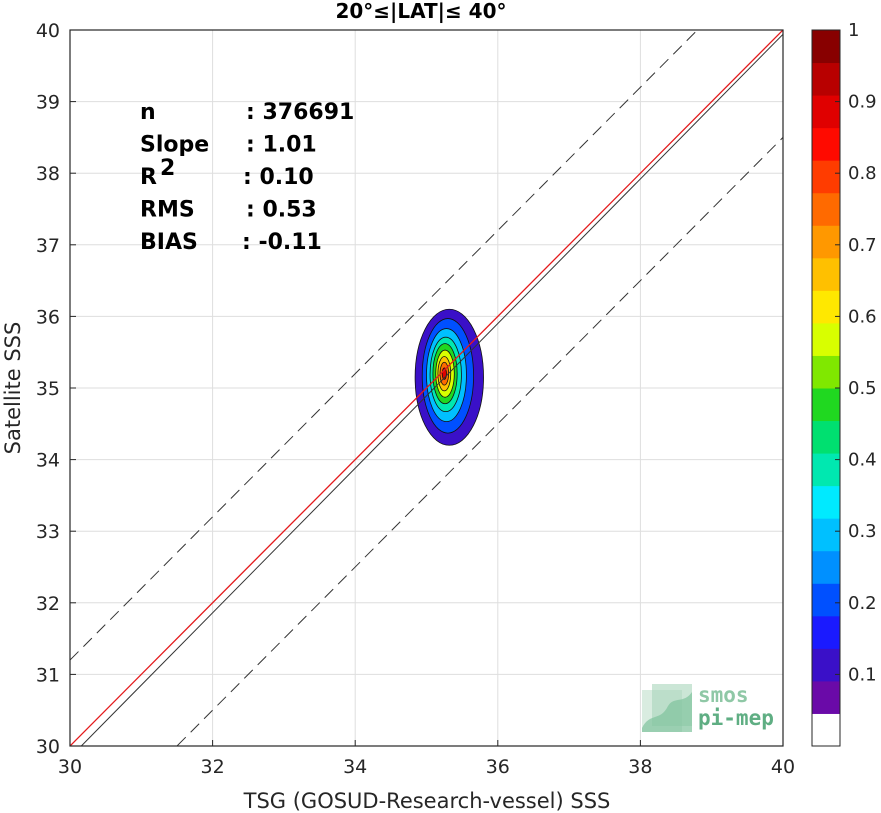  Describe the element at coordinates (281, 210) in the screenshot. I see `stat-value-3: : 0.53` at that location.